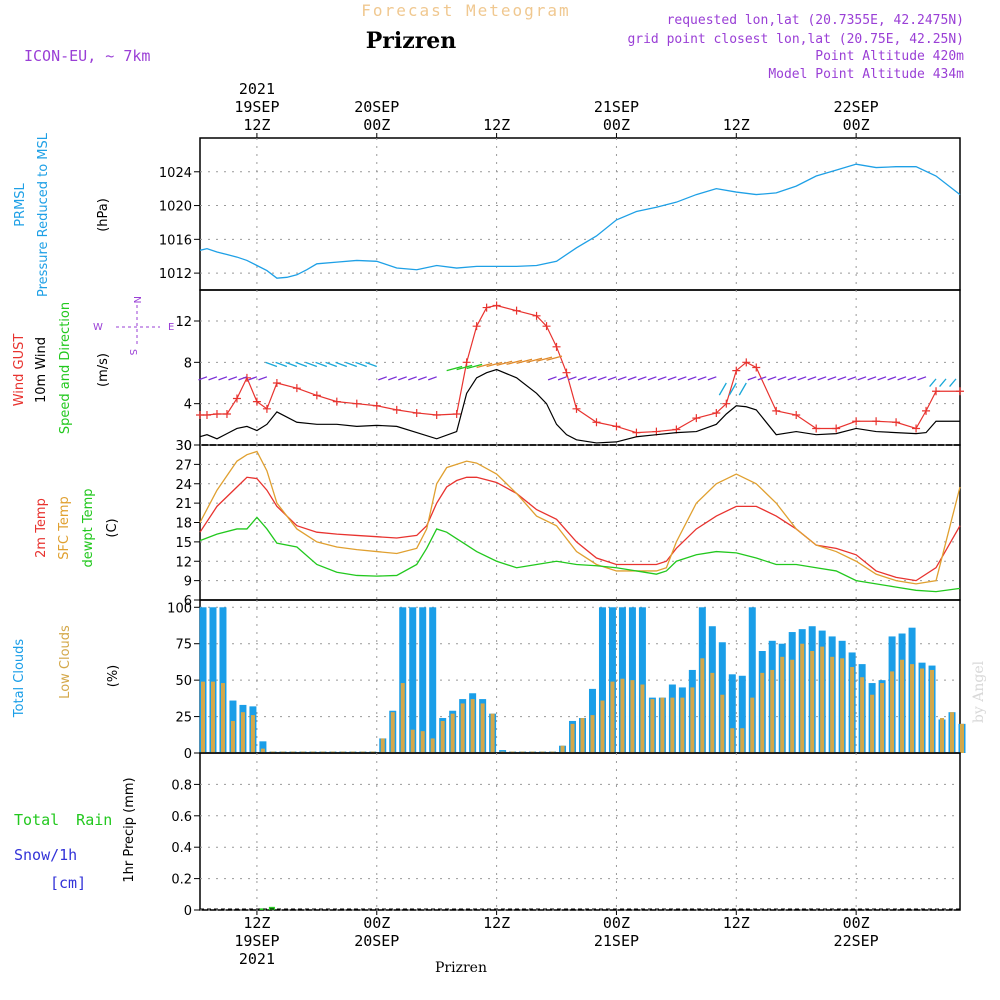 This screenshot has height=1000, width=1000. Describe the element at coordinates (856, 125) in the screenshot. I see `top-time-label: 00Z` at that location.